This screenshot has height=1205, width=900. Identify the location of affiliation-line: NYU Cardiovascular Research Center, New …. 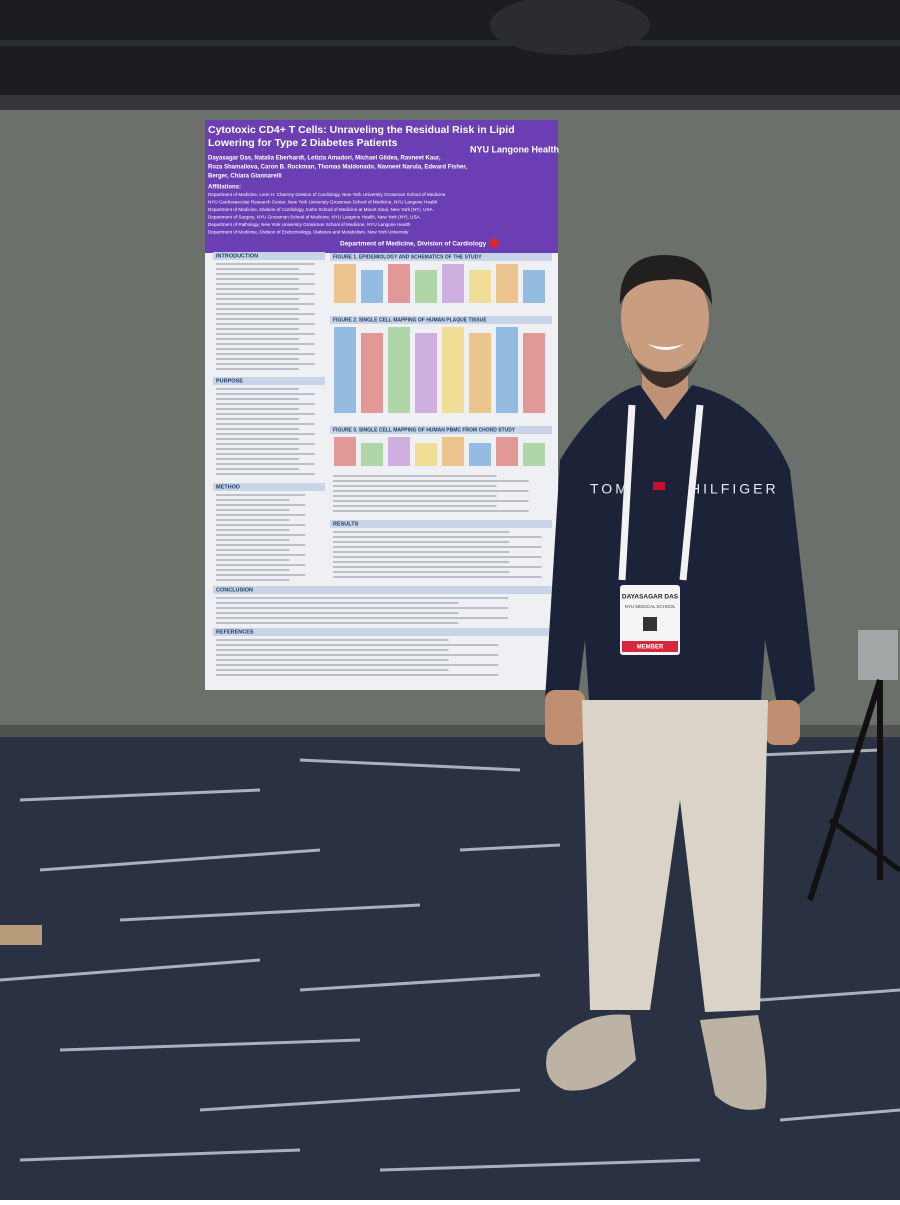
(323, 202).